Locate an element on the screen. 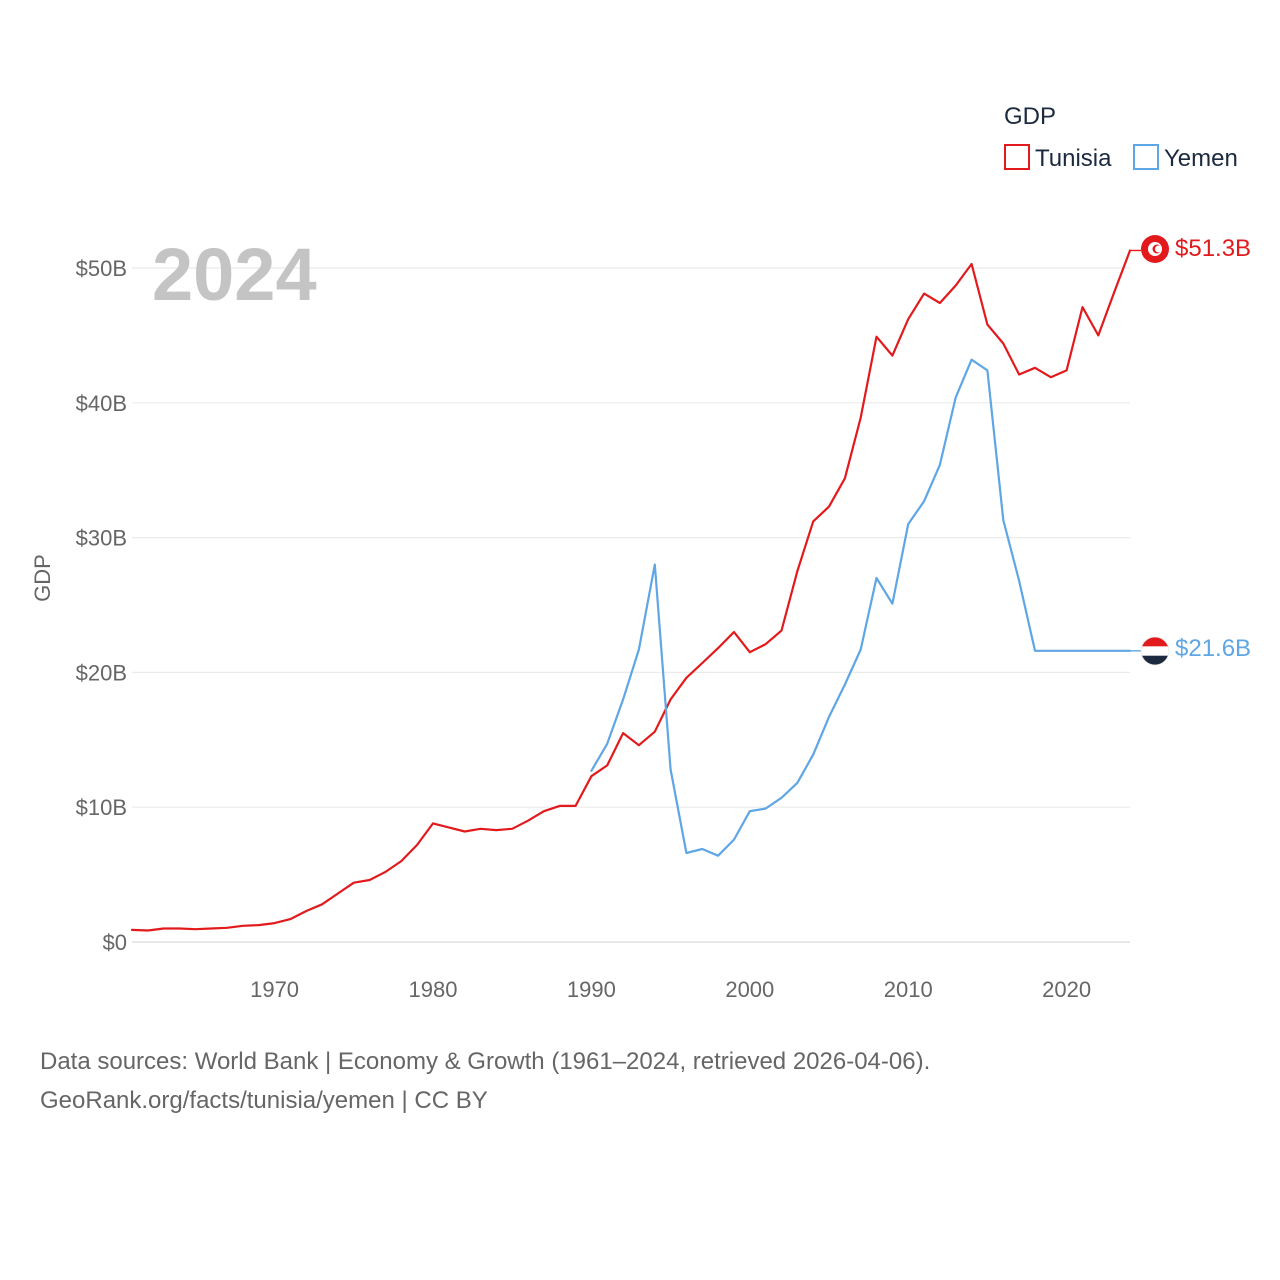 Image resolution: width=1280 pixels, height=1280 pixels. y-tick-label: $10B is located at coordinates (101, 807).